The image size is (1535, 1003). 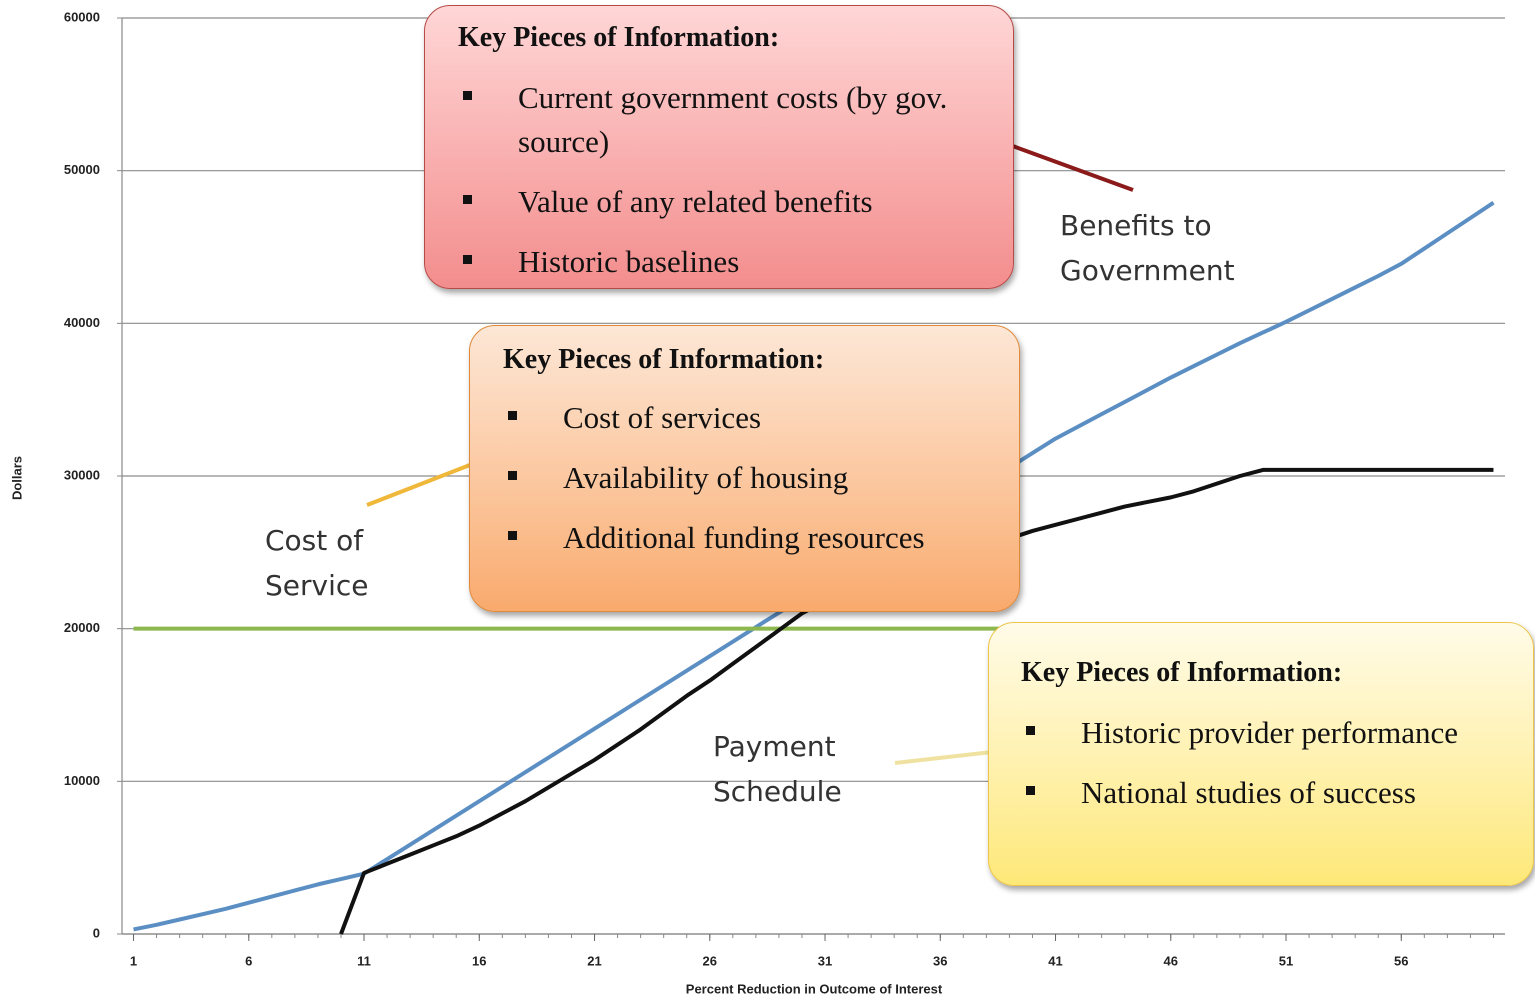 What do you see at coordinates (723, 262) in the screenshot?
I see `callout-item: Historic baselines` at bounding box center [723, 262].